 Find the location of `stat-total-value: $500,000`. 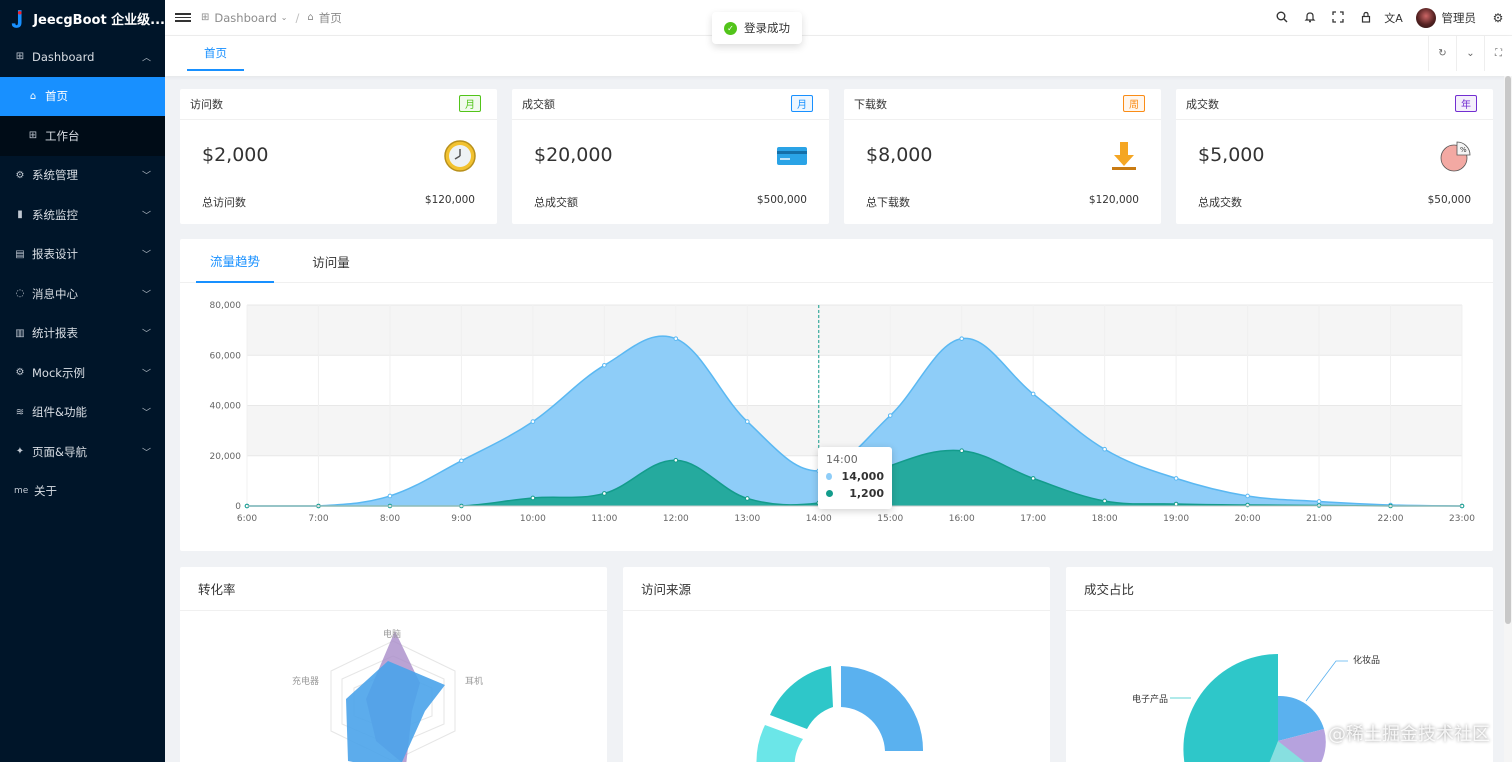

stat-total-value: $500,000 is located at coordinates (781, 200).